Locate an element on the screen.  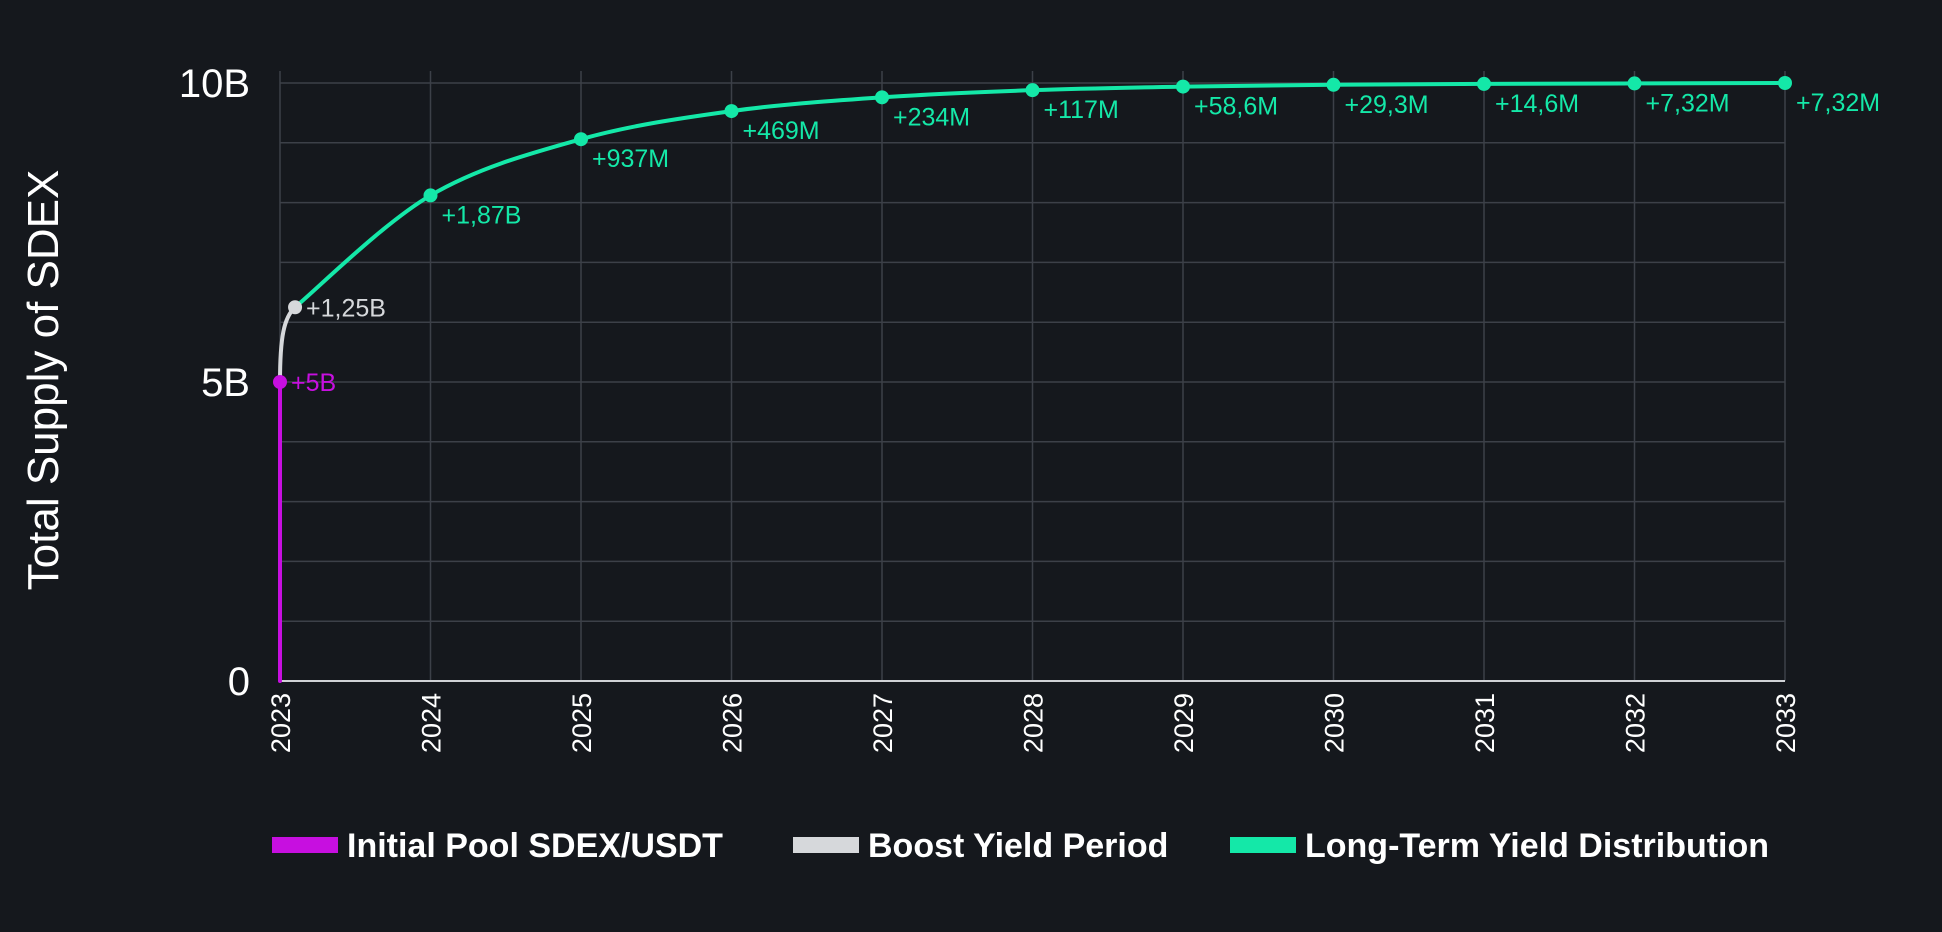
data-label: +1,25B is located at coordinates (346, 308).